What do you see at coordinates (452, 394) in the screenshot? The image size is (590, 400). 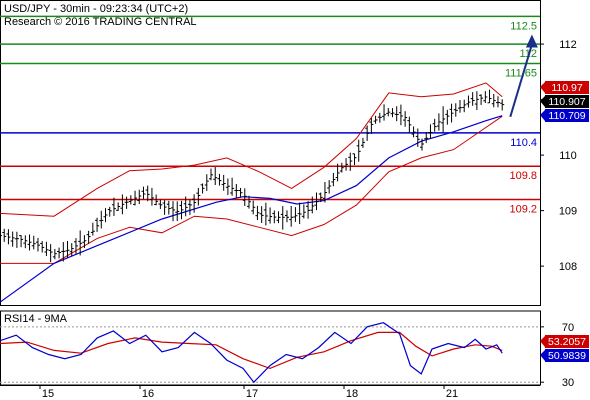 I see `x-tick-label: 21` at bounding box center [452, 394].